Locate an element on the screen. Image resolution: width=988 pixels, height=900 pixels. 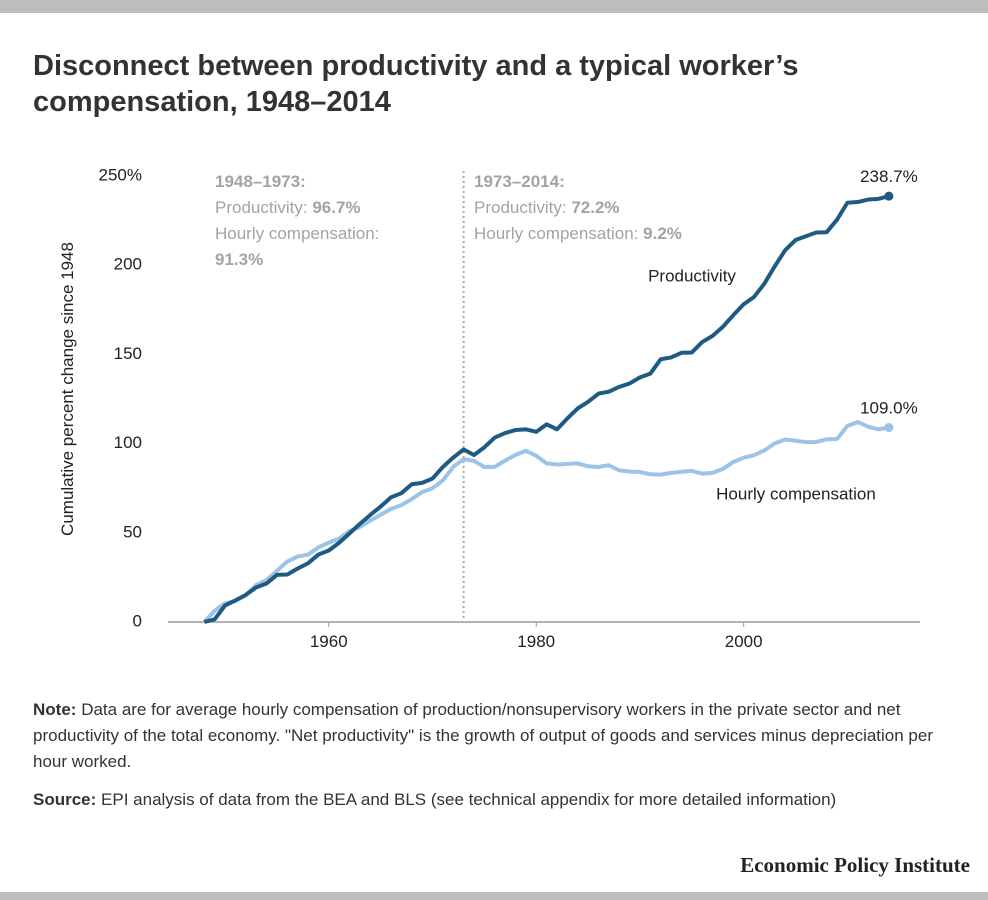
annotation-line: Productivity: 72.2% is located at coordinates (624, 208).